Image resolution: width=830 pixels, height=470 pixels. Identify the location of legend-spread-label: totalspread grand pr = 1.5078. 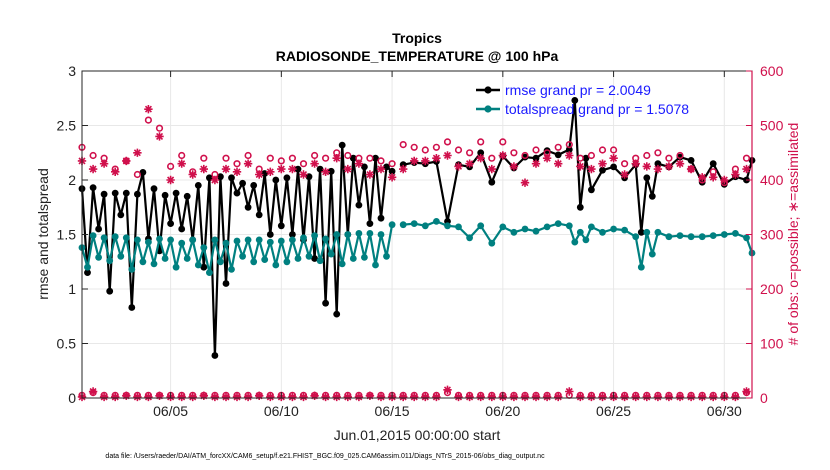
(597, 109).